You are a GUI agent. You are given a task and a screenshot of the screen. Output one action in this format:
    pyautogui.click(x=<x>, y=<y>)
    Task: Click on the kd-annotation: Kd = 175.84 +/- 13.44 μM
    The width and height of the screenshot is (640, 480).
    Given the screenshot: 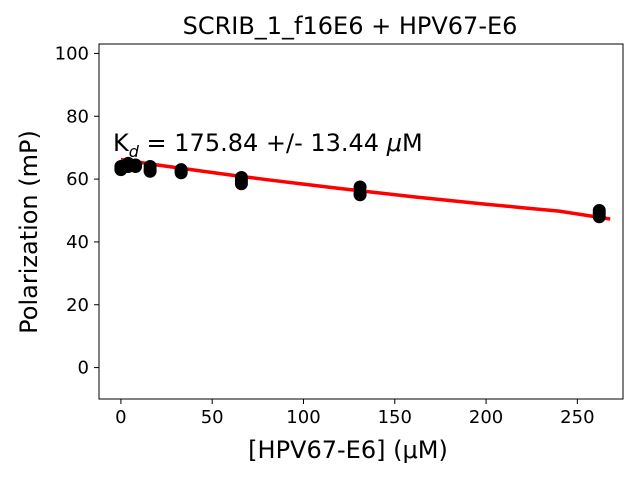 What is the action you would take?
    pyautogui.click(x=268, y=145)
    